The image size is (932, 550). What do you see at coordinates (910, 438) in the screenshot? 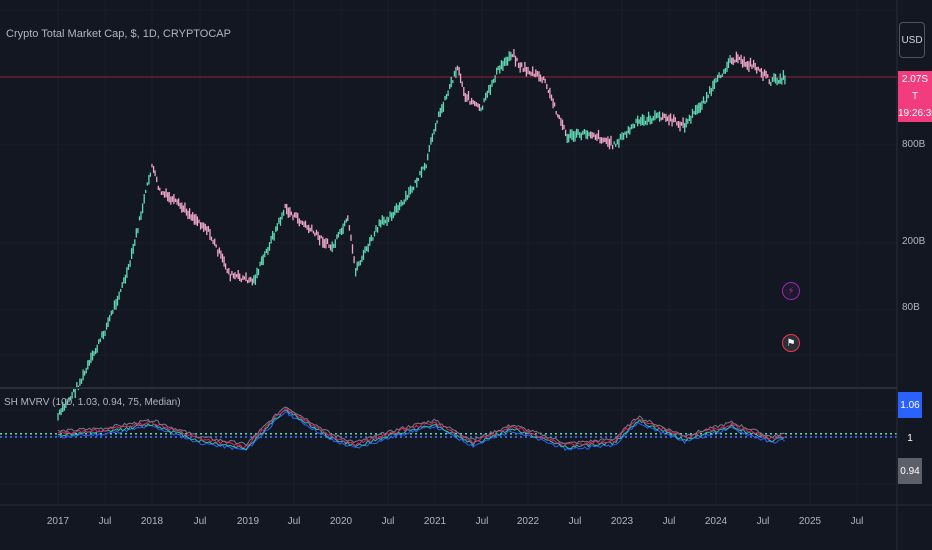
I see `indicator-mid-label: 1` at bounding box center [910, 438].